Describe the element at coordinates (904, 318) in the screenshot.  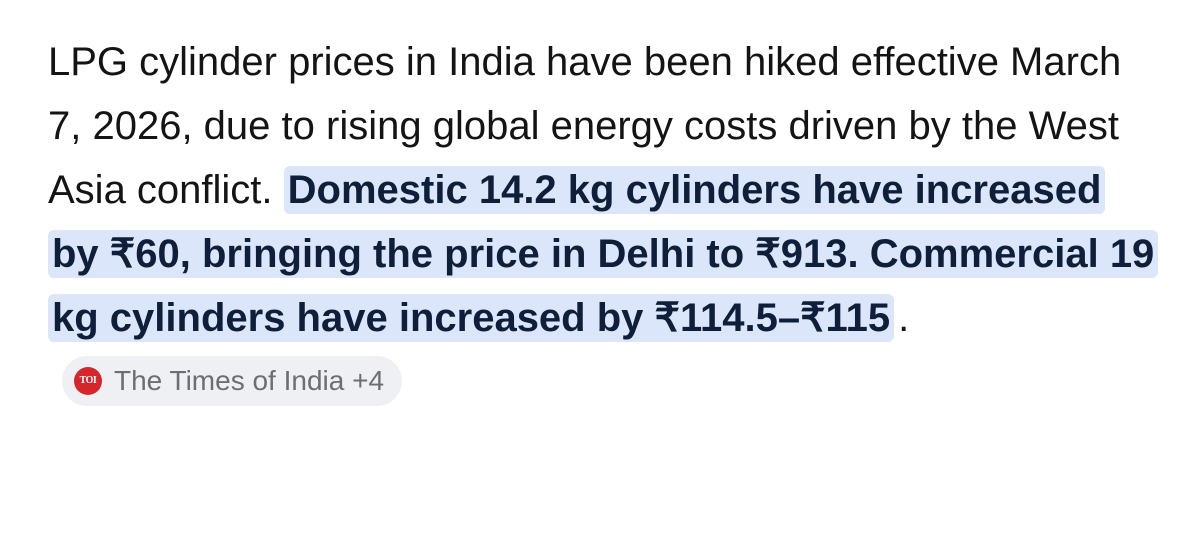
I see `sentence-period: .` at that location.